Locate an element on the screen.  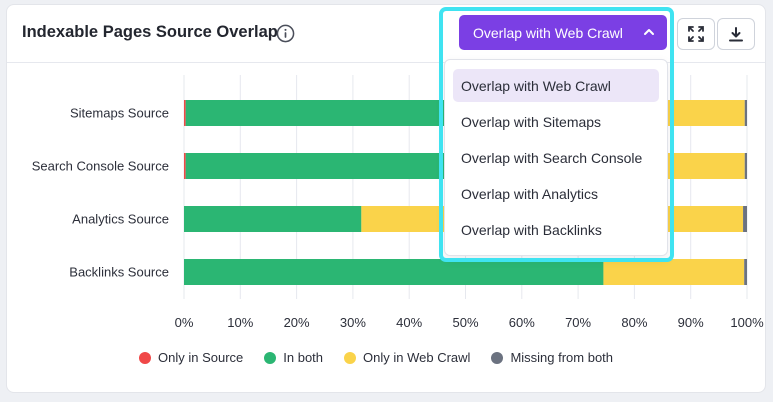
x-tick-label: 40% is located at coordinates (409, 322).